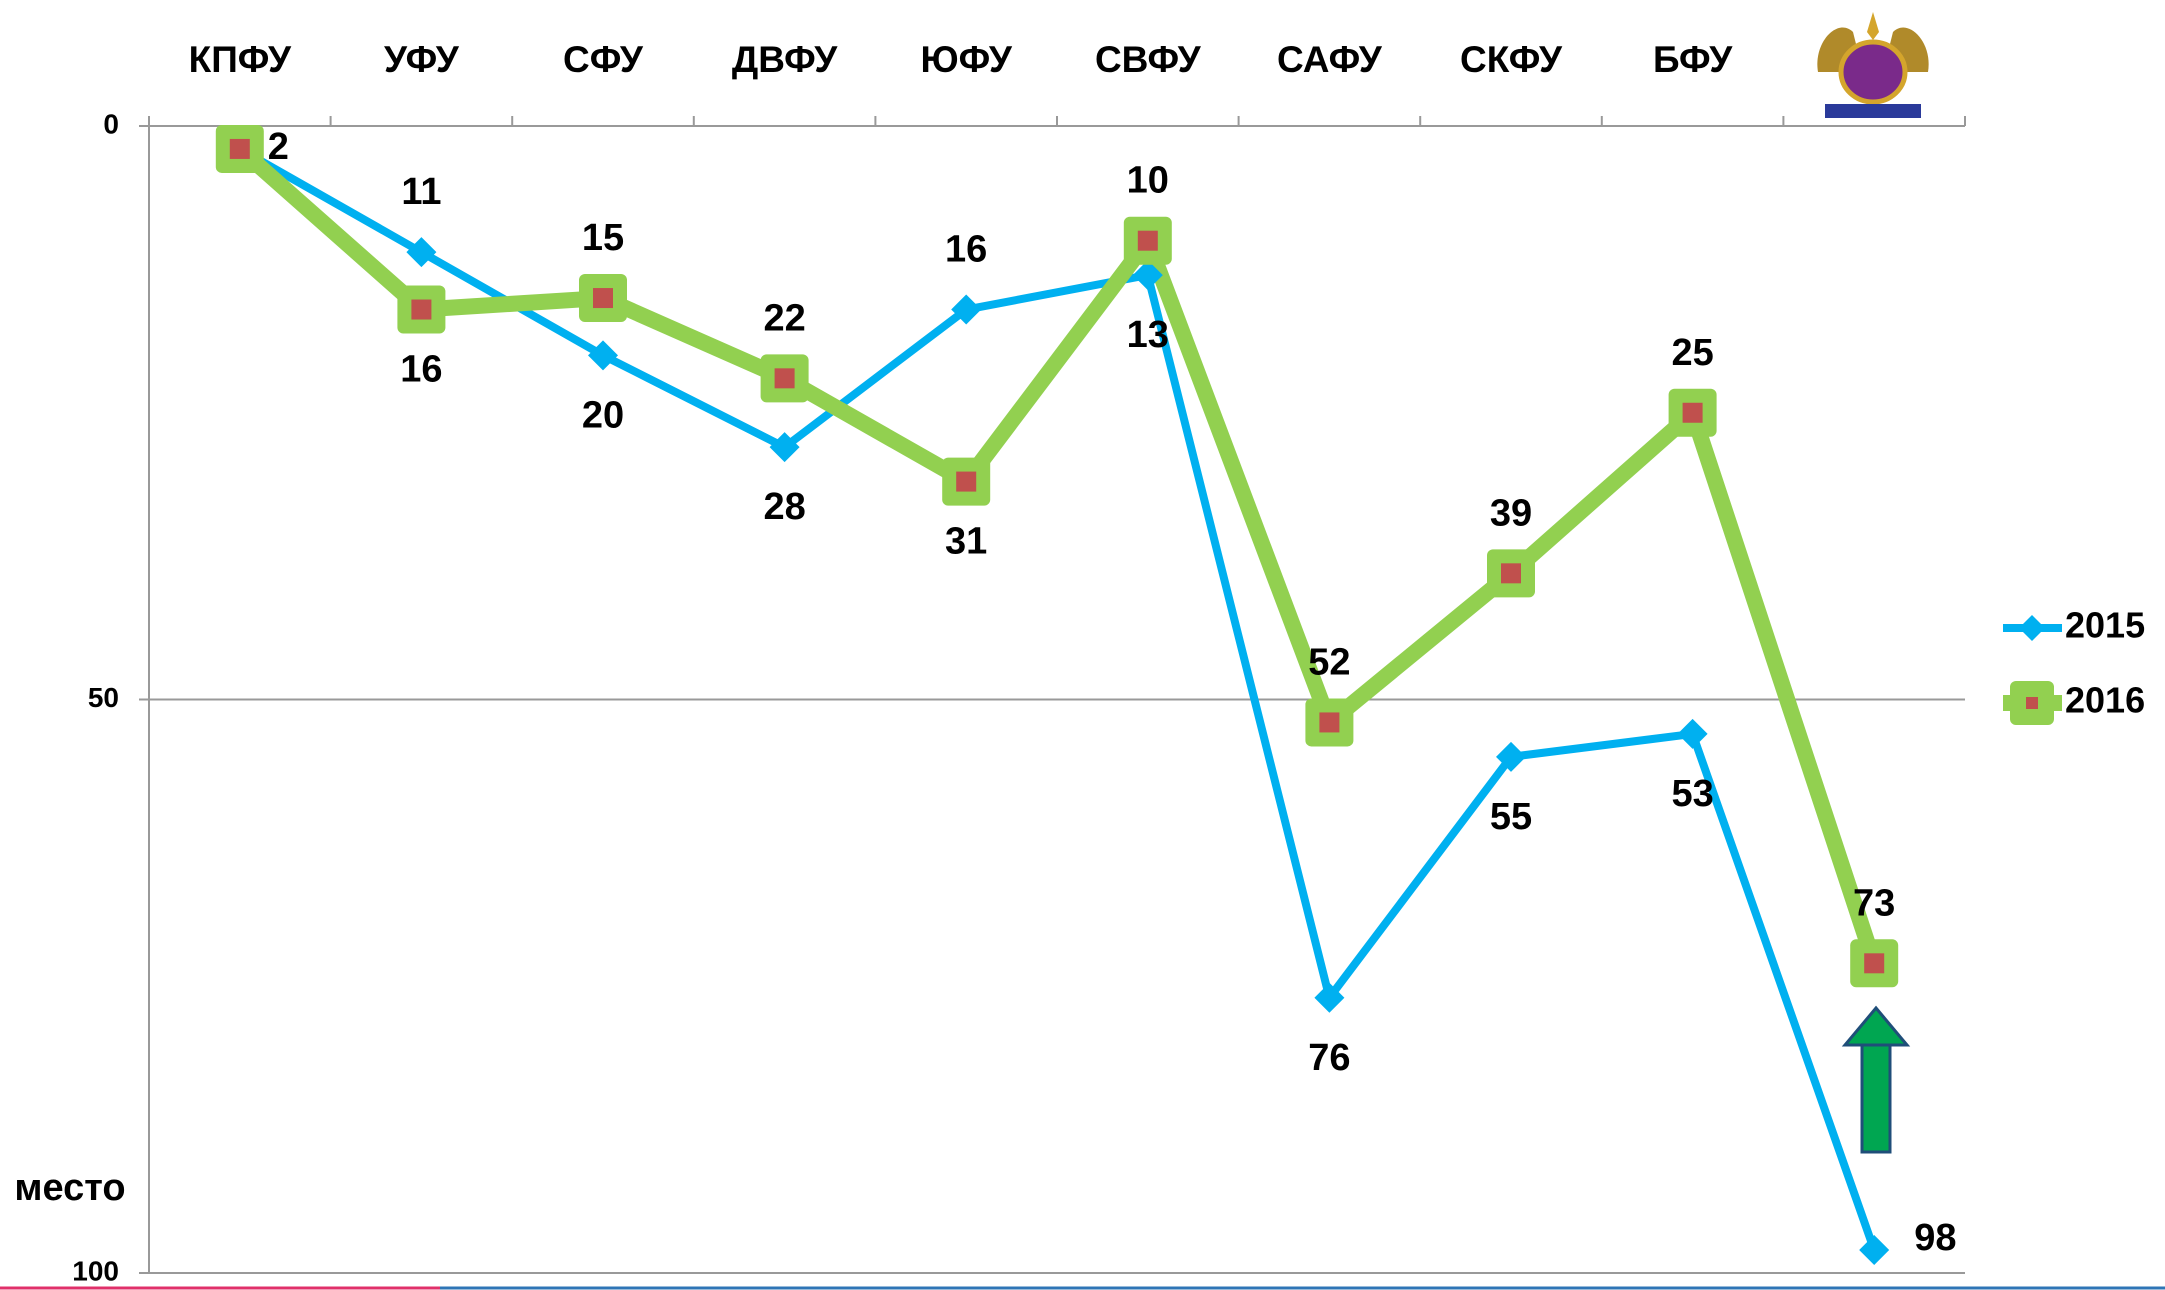 The image size is (2165, 1290). Describe the element at coordinates (2032, 703) in the screenshot. I see `legend-marker-inner` at that location.